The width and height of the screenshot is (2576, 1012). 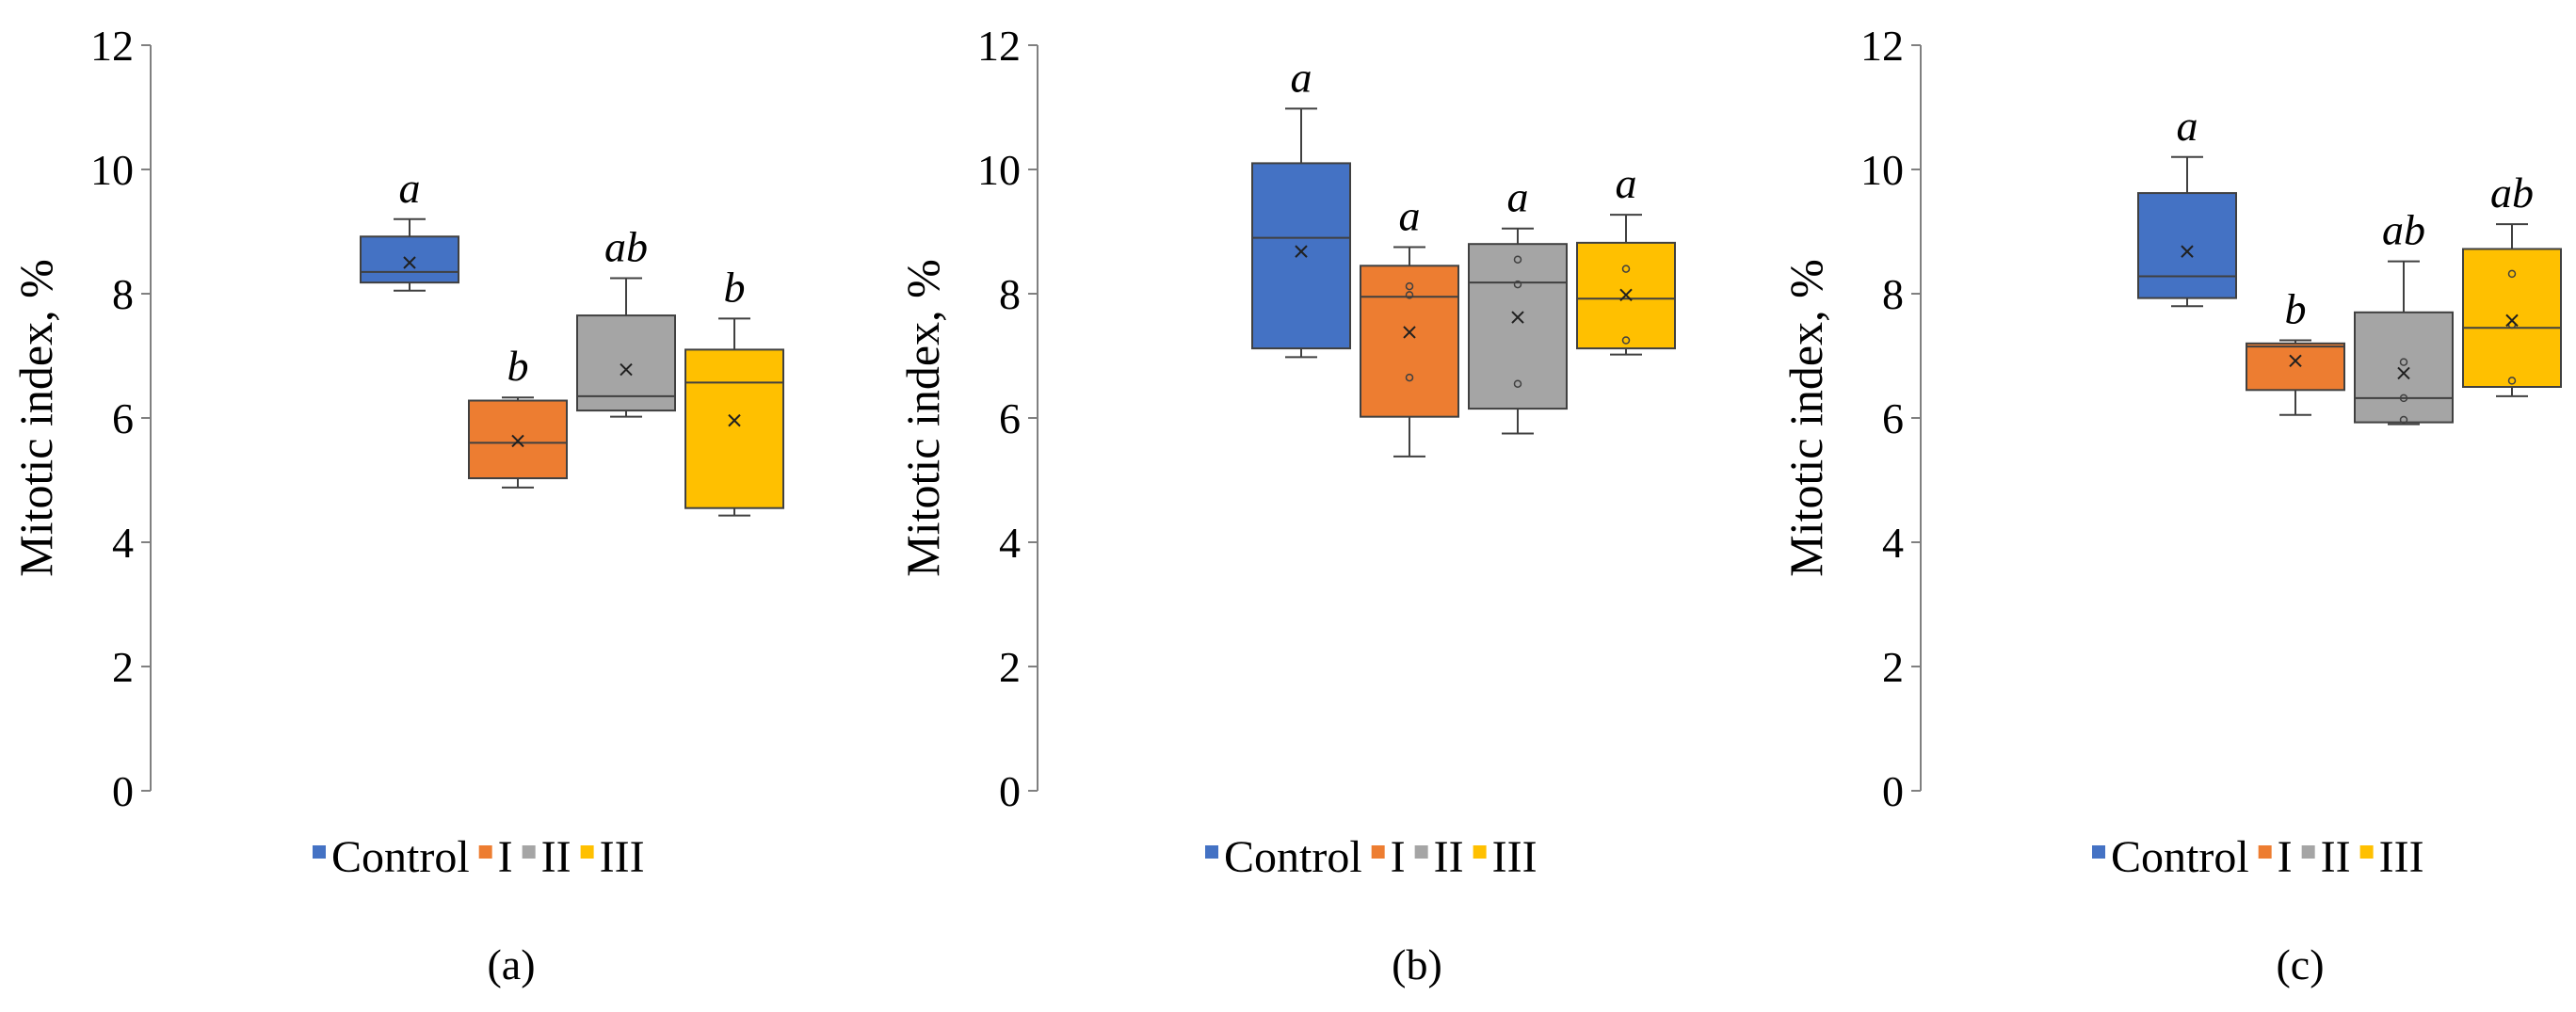 I want to click on box-i: b, so click(x=2295, y=350).